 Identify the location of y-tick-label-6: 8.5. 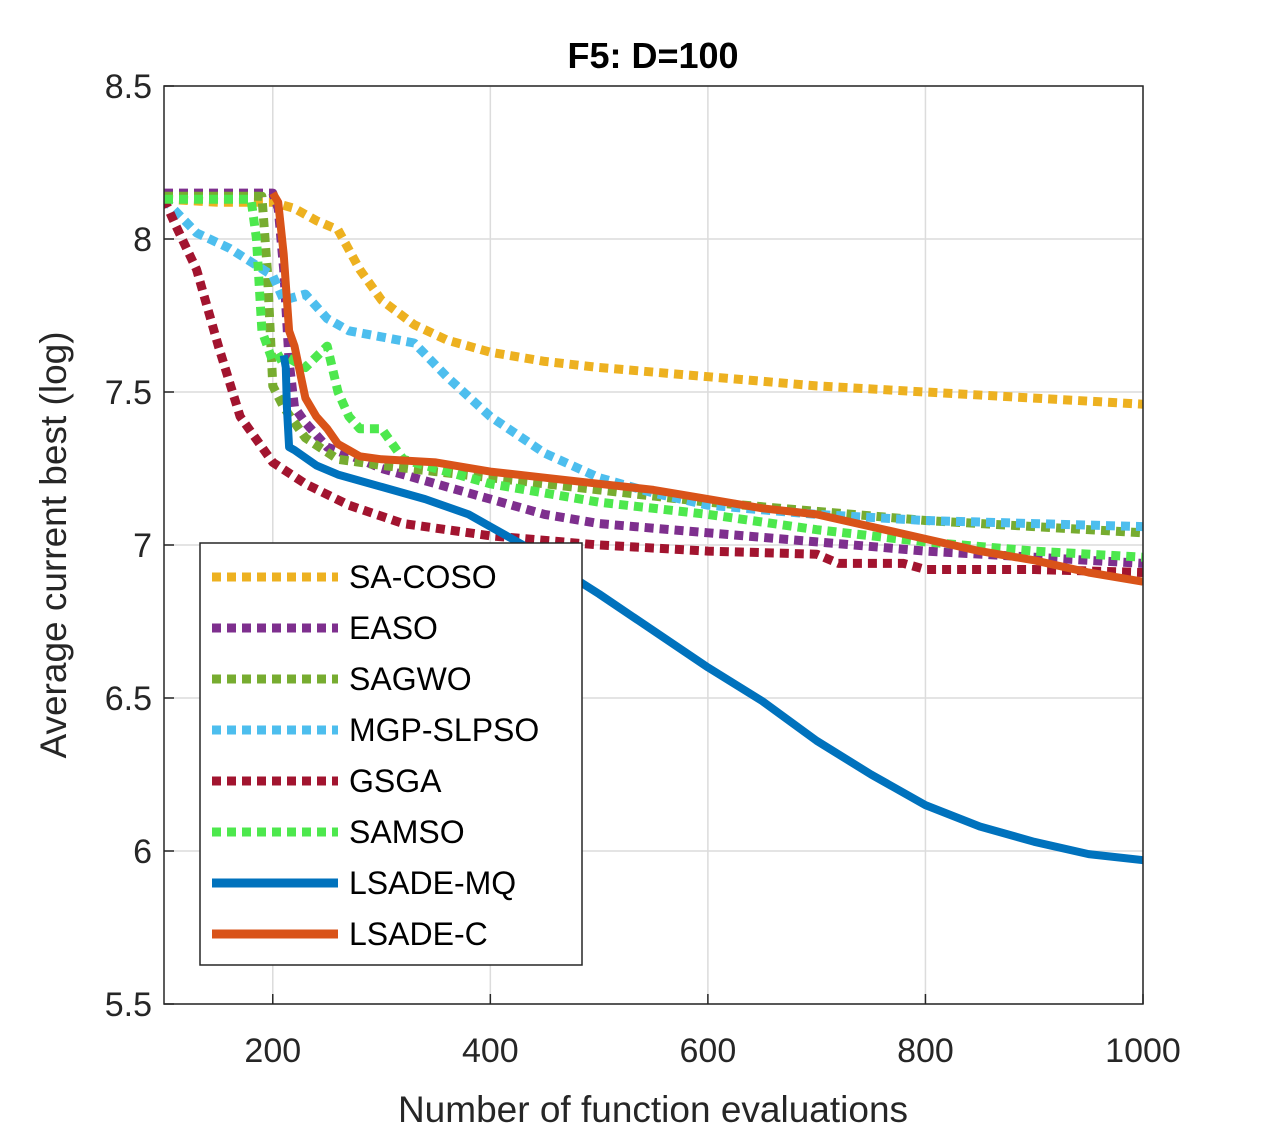
(128, 87).